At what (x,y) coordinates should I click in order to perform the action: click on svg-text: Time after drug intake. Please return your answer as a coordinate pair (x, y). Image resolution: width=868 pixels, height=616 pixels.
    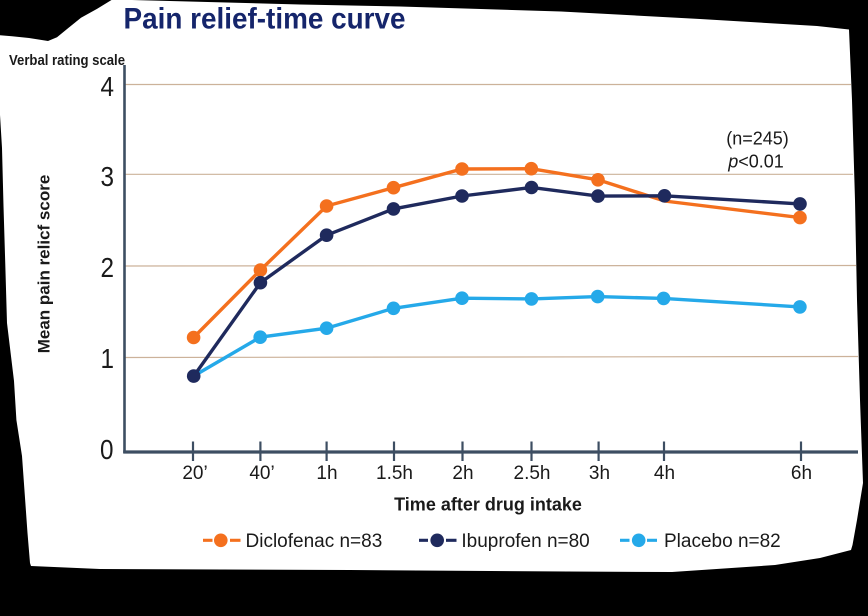
    Looking at the image, I should click on (488, 505).